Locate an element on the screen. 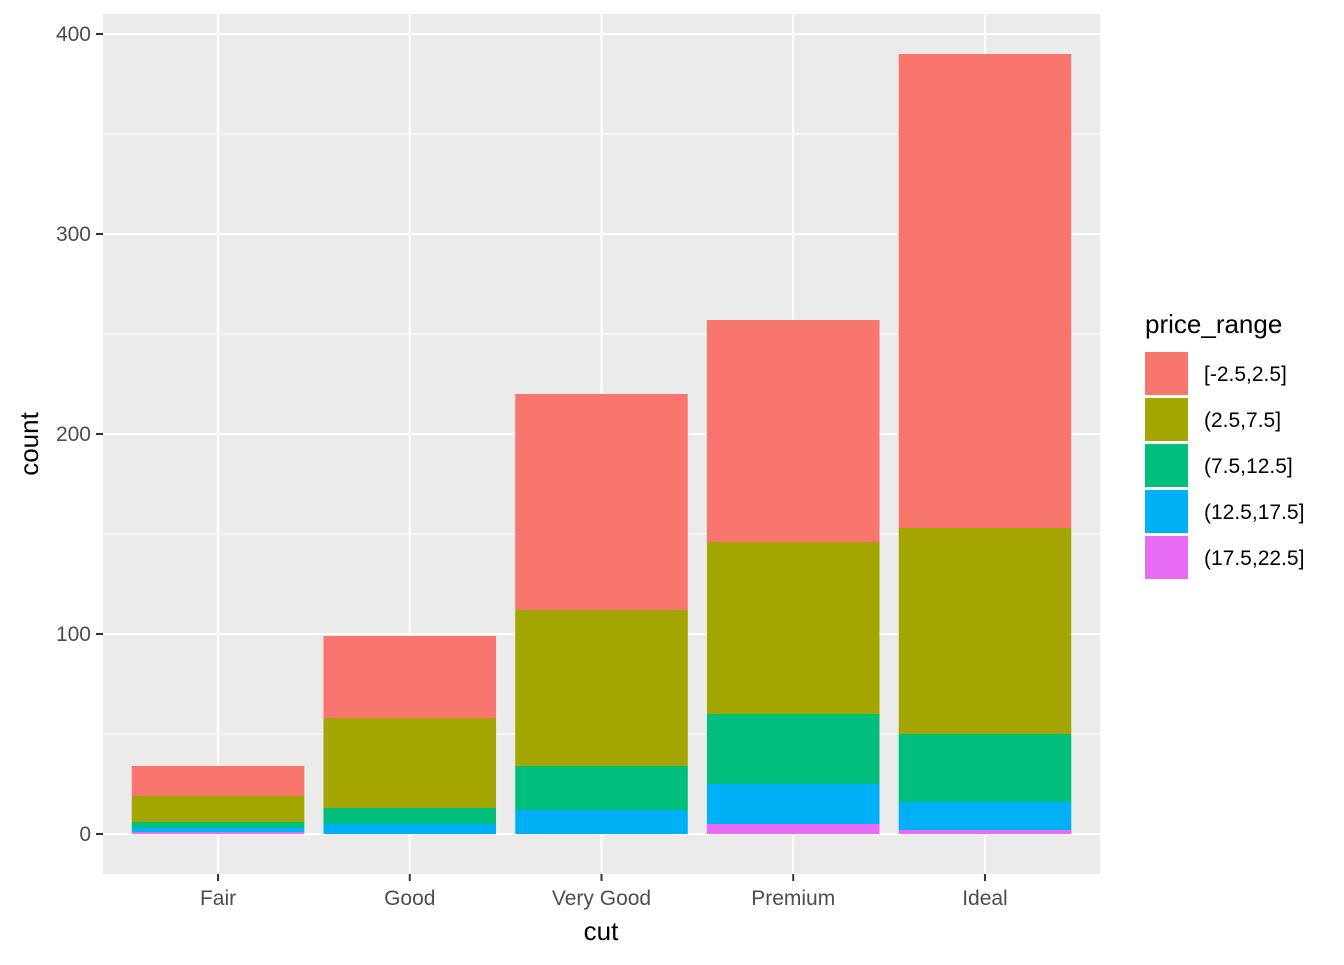 The height and width of the screenshot is (965, 1344). x-axis-title: cut is located at coordinates (601, 931).